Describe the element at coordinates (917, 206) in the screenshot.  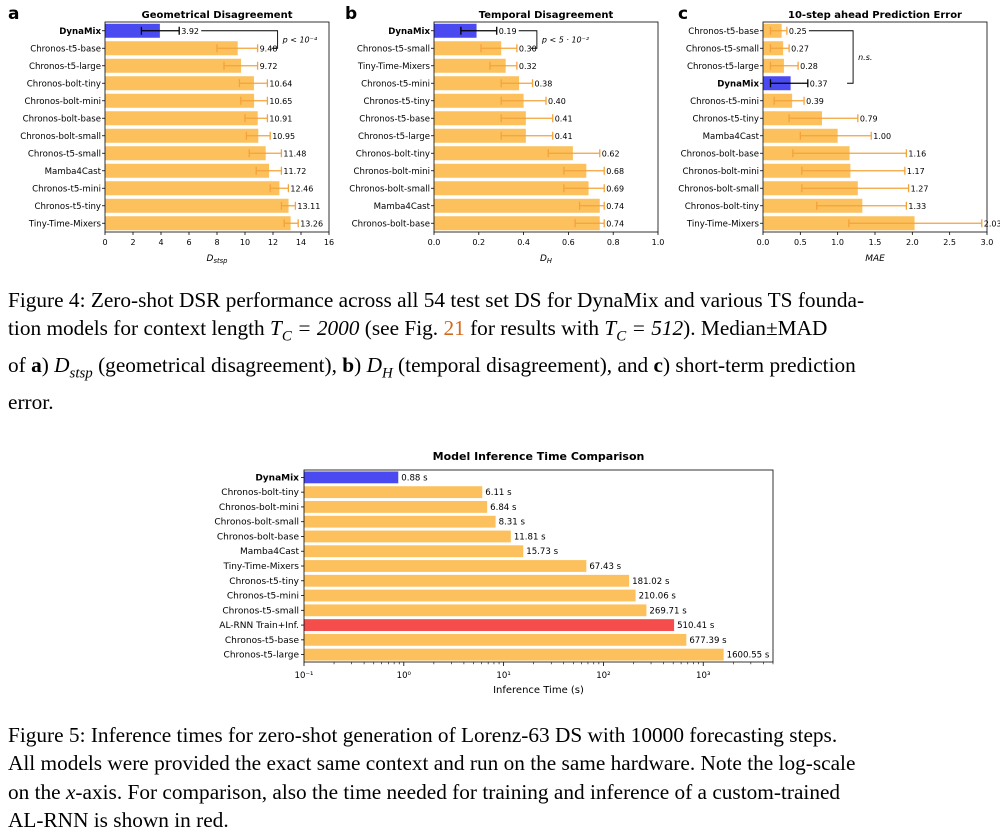
I see `data-label: 1.33` at that location.